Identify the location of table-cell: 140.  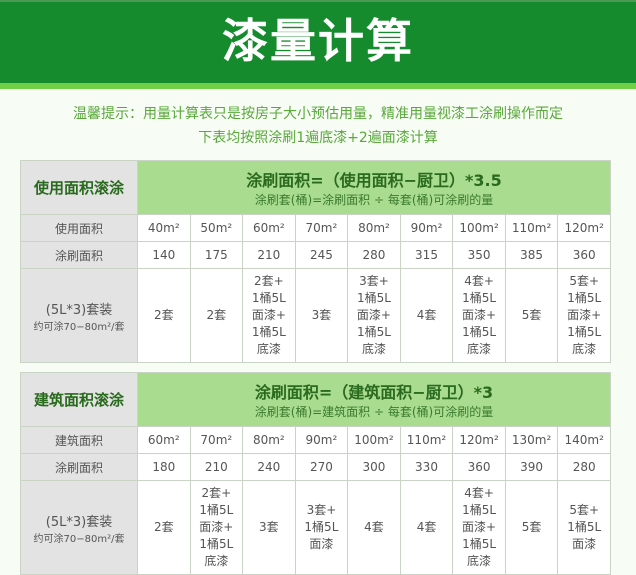
(164, 255).